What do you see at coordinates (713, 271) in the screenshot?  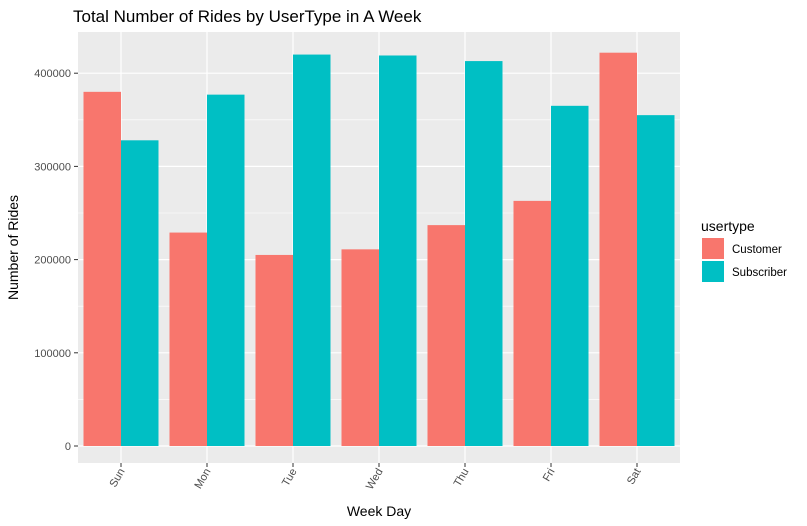 I see `legend-key-subscriber` at bounding box center [713, 271].